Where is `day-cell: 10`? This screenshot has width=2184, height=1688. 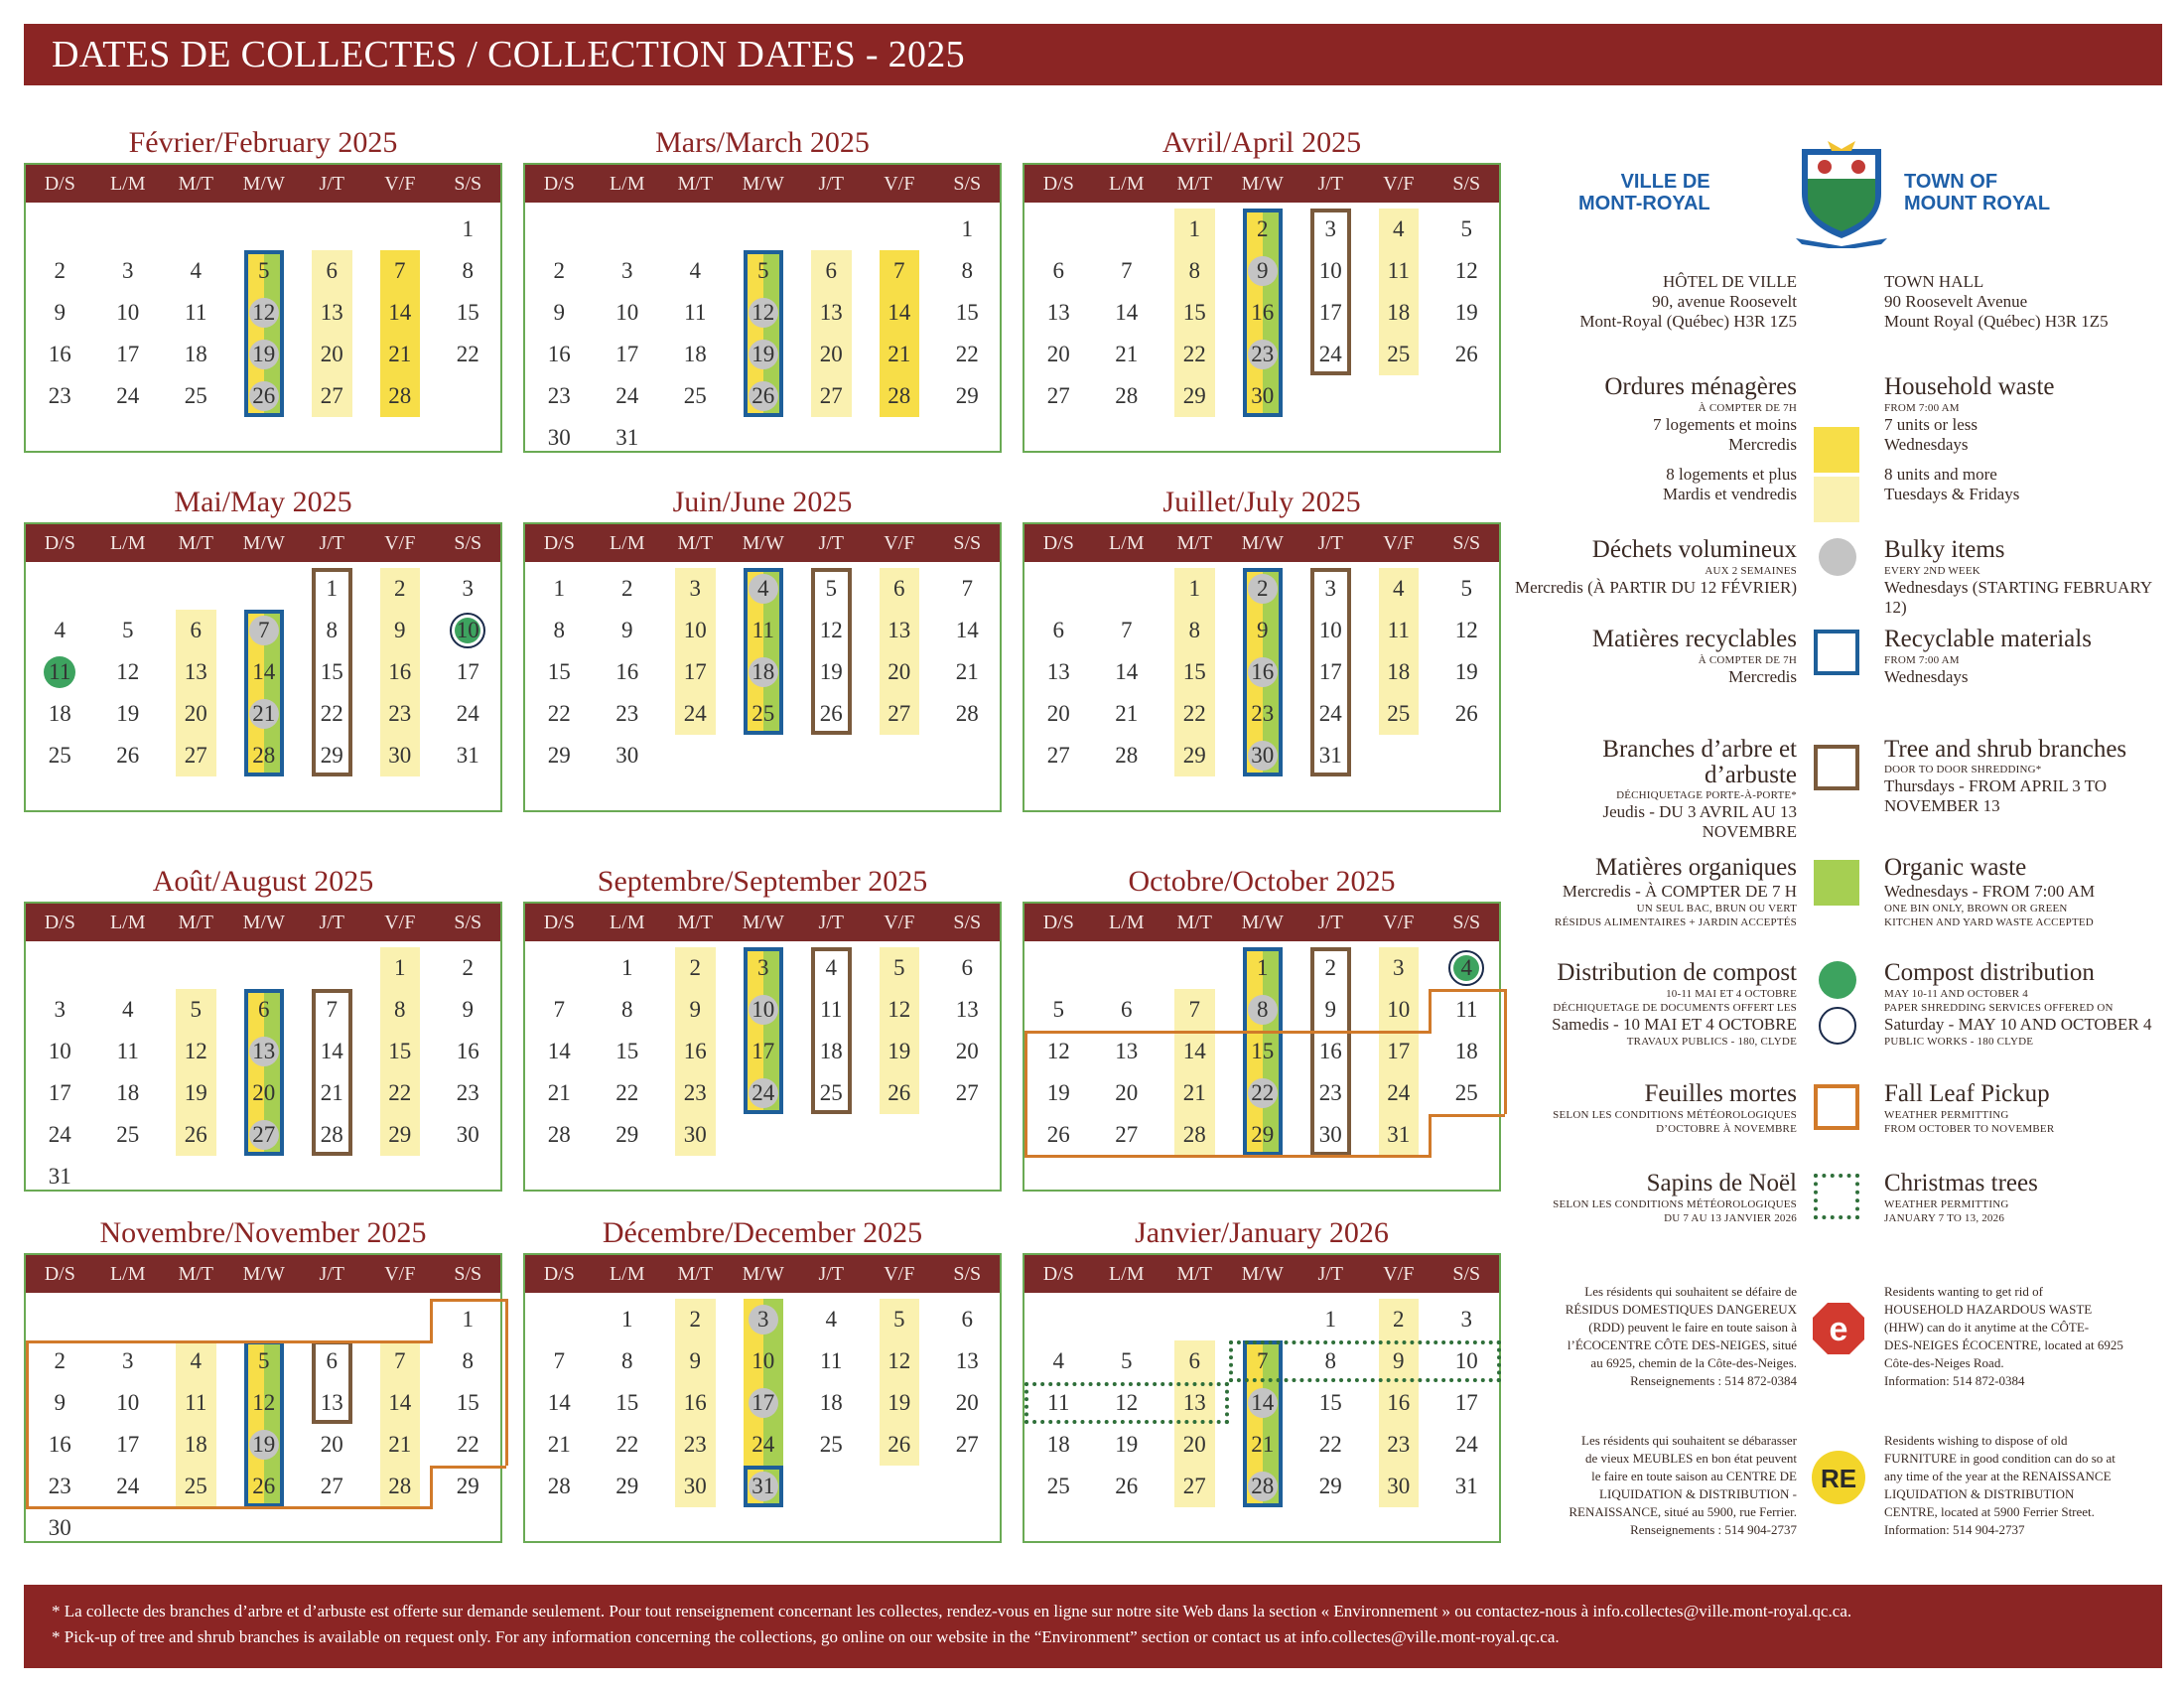
day-cell: 10 is located at coordinates (128, 313).